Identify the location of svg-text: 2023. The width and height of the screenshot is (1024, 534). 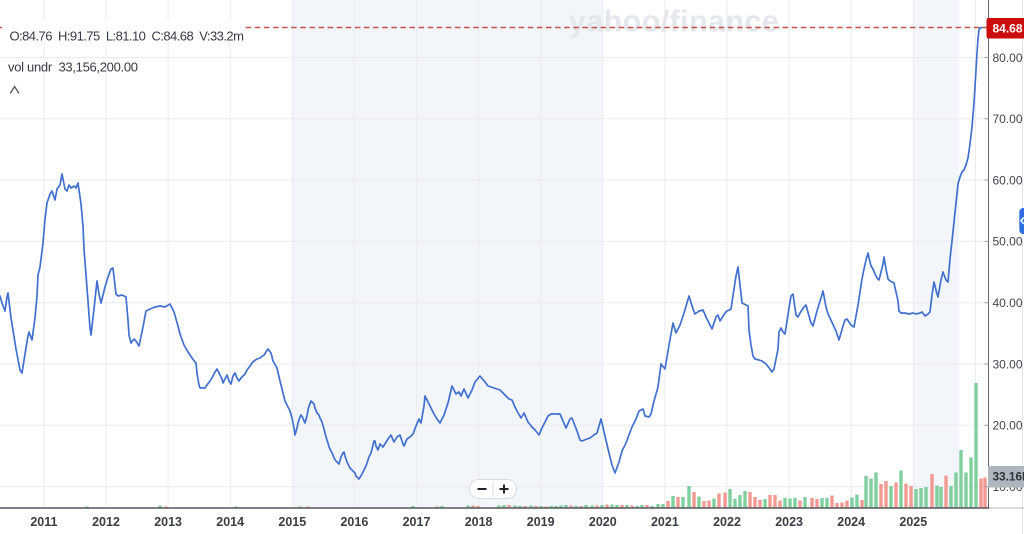
(789, 522).